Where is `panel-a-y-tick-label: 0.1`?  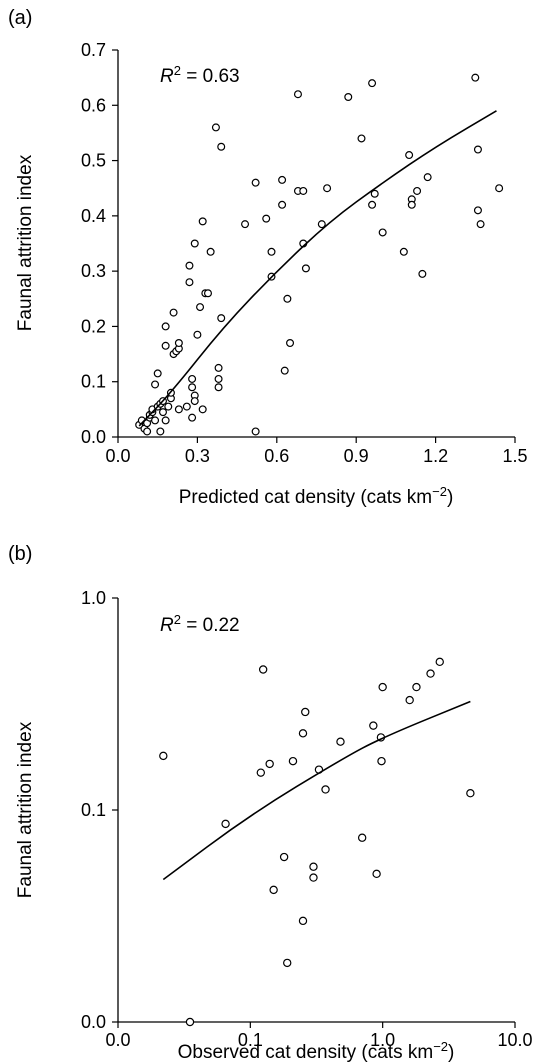
panel-a-y-tick-label: 0.1 is located at coordinates (93, 382).